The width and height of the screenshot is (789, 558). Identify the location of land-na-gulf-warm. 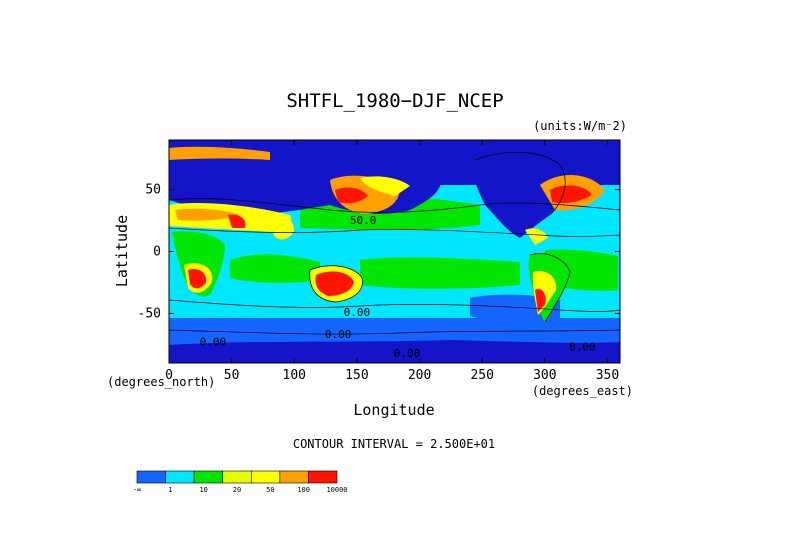
(536, 236).